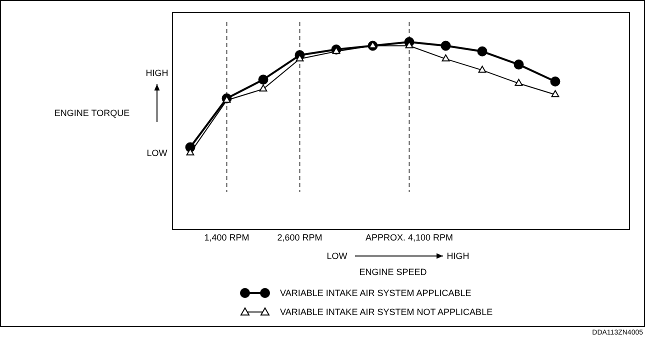  What do you see at coordinates (92, 113) in the screenshot?
I see `y-axis-title: ENGINE TORQUE` at bounding box center [92, 113].